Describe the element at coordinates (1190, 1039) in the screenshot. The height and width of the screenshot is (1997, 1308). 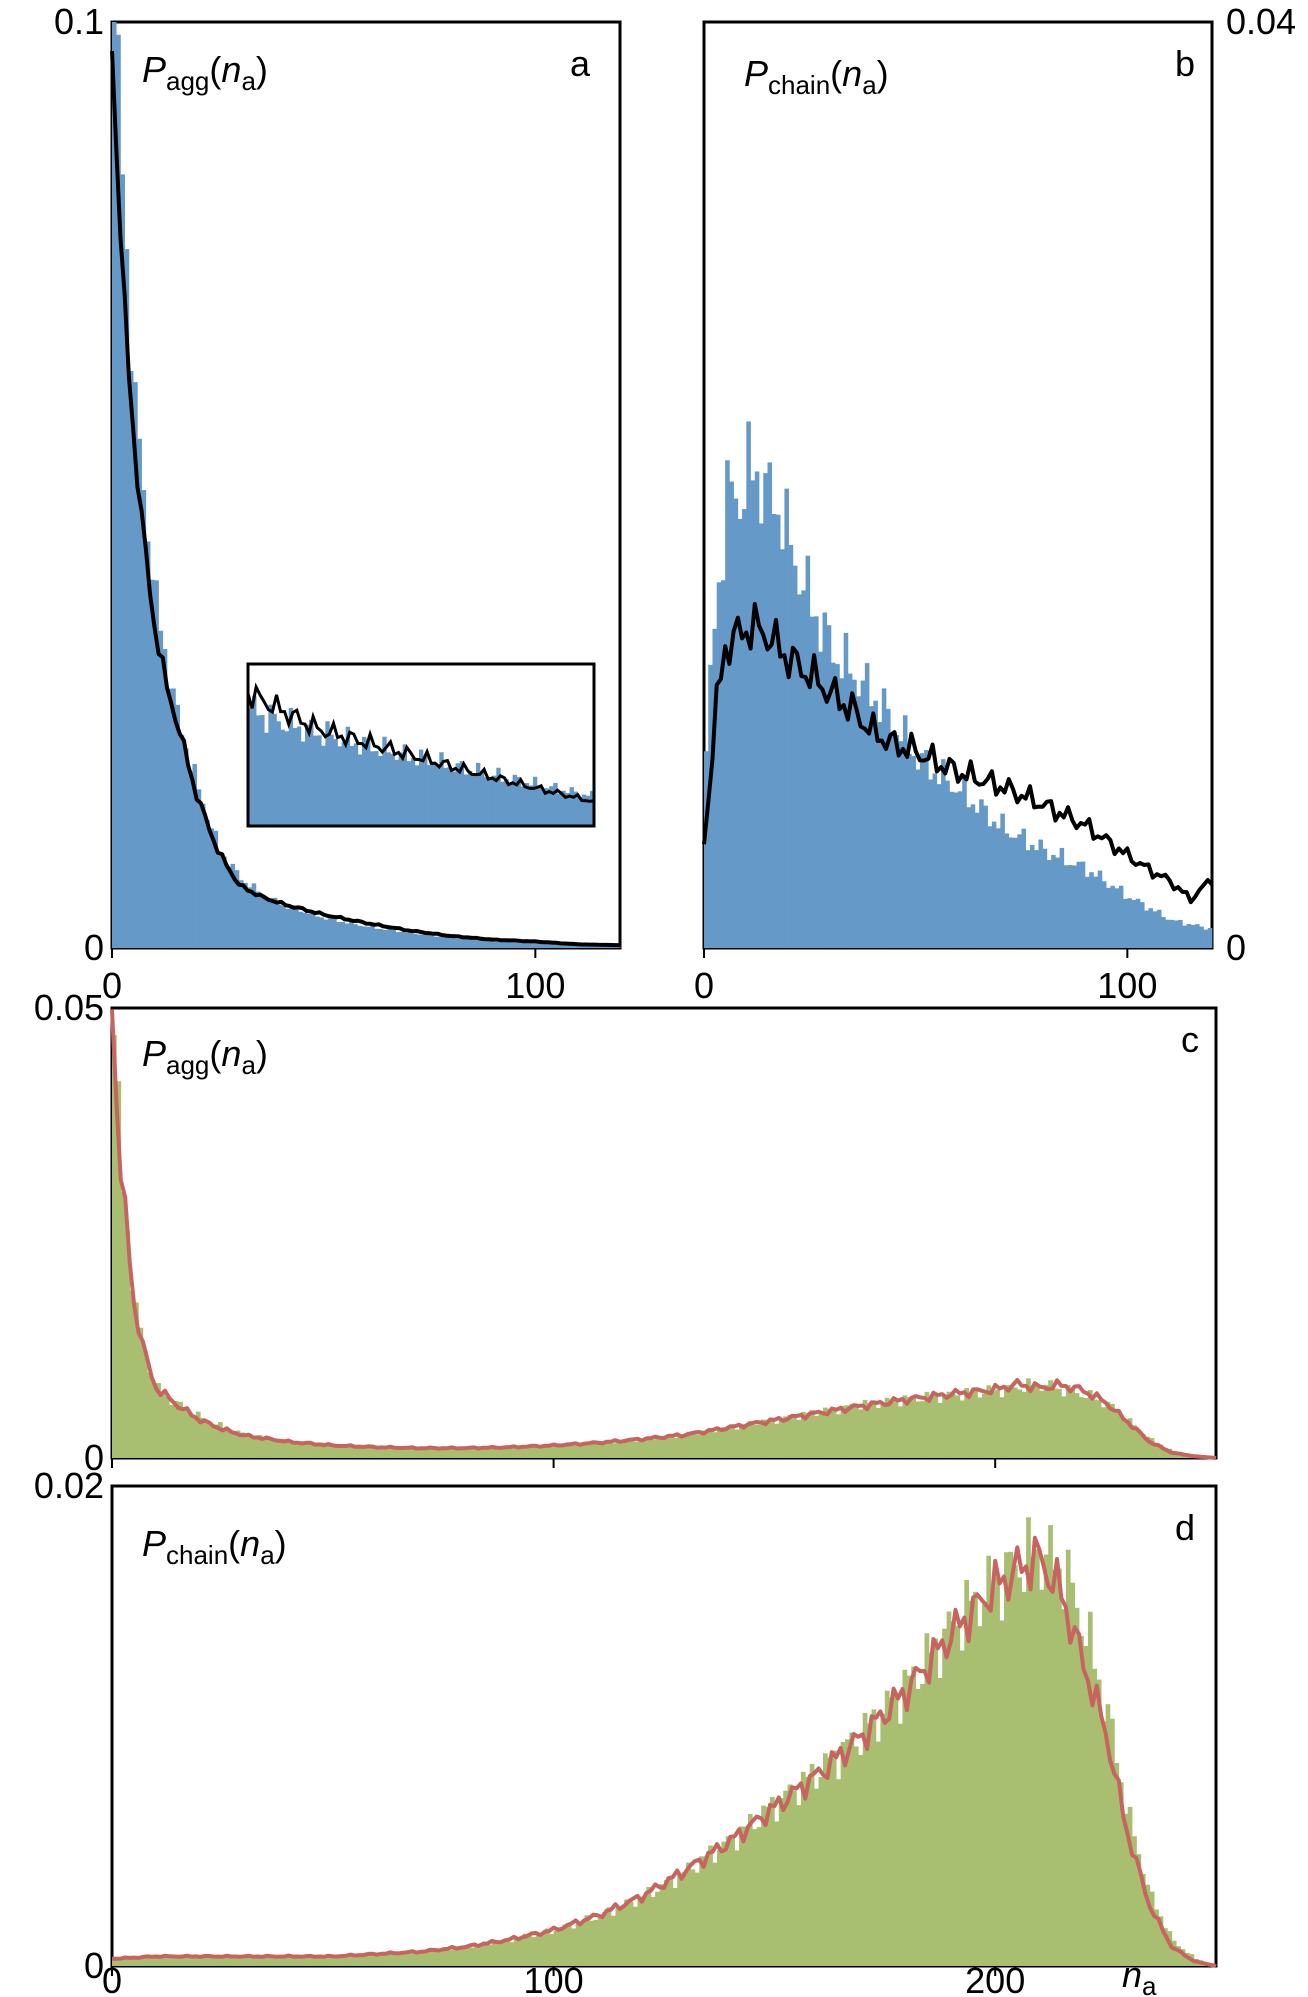
I see `panel-letter: c` at that location.